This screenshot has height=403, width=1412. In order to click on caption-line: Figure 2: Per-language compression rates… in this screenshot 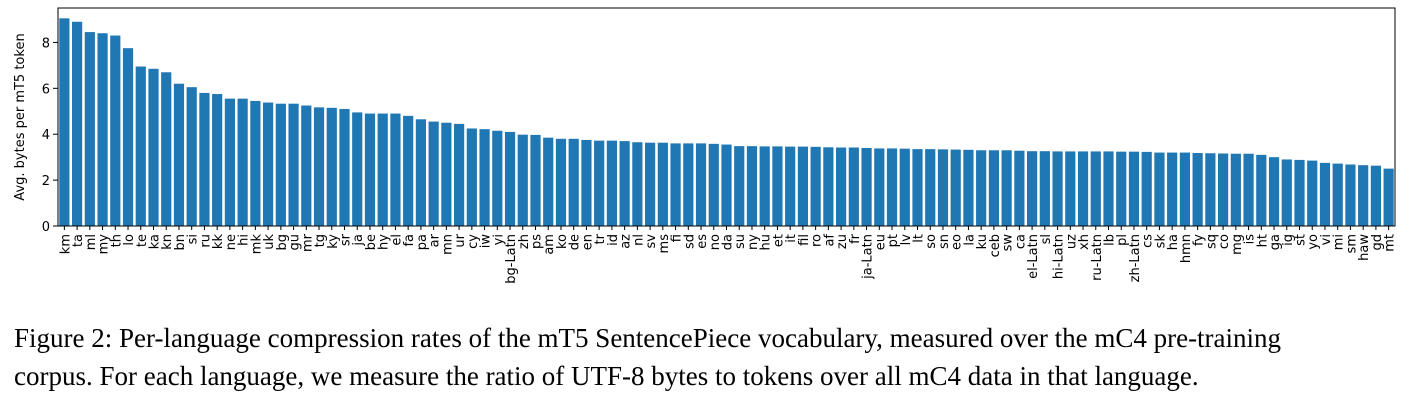, I will do `click(648, 338)`.